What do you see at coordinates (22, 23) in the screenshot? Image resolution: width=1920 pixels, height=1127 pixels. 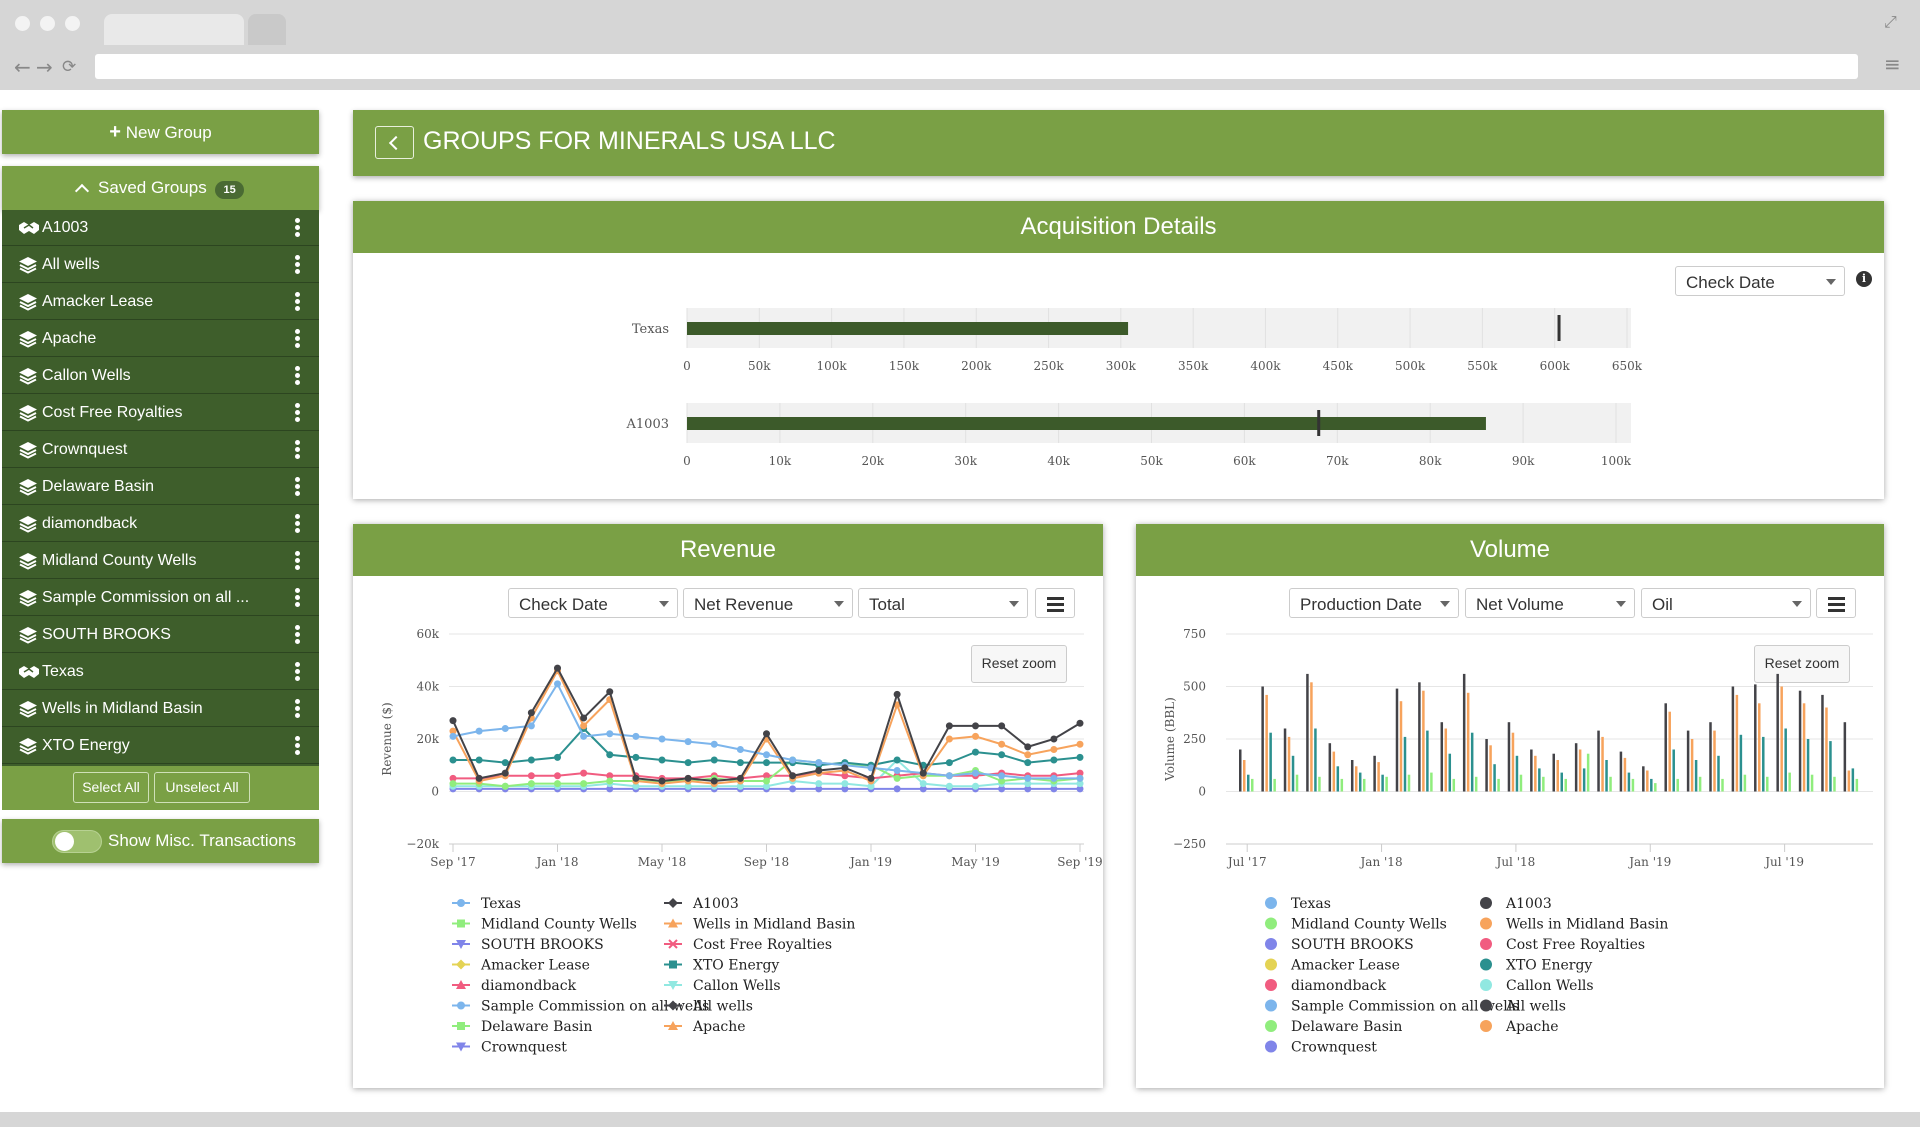 I see `window-close-dot` at bounding box center [22, 23].